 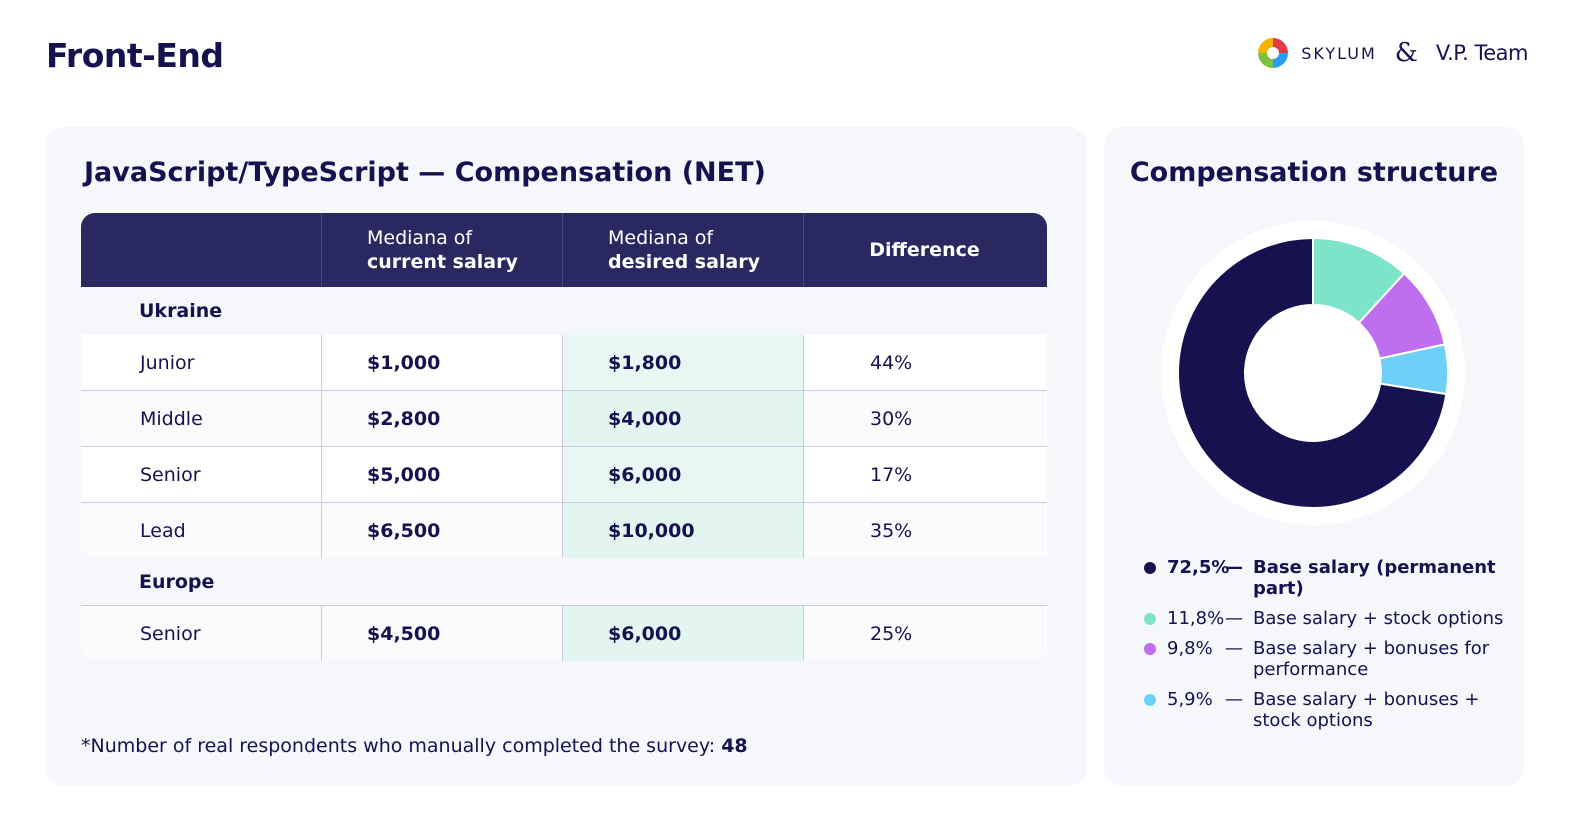 What do you see at coordinates (683, 362) in the screenshot?
I see `desired-salary-cell: $1,800` at bounding box center [683, 362].